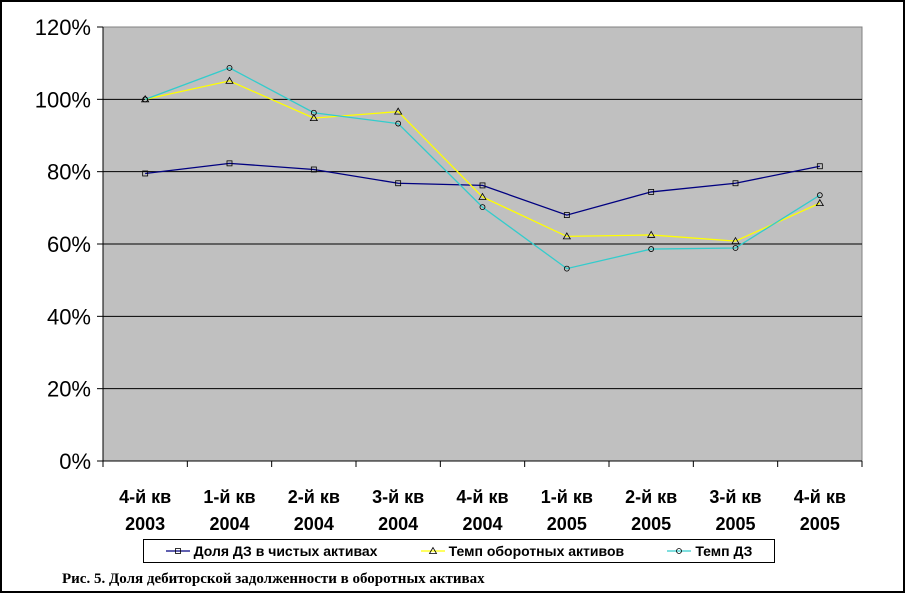  What do you see at coordinates (285, 551) in the screenshot?
I see `legend-label: Доля ДЗ в чистых активах` at bounding box center [285, 551].